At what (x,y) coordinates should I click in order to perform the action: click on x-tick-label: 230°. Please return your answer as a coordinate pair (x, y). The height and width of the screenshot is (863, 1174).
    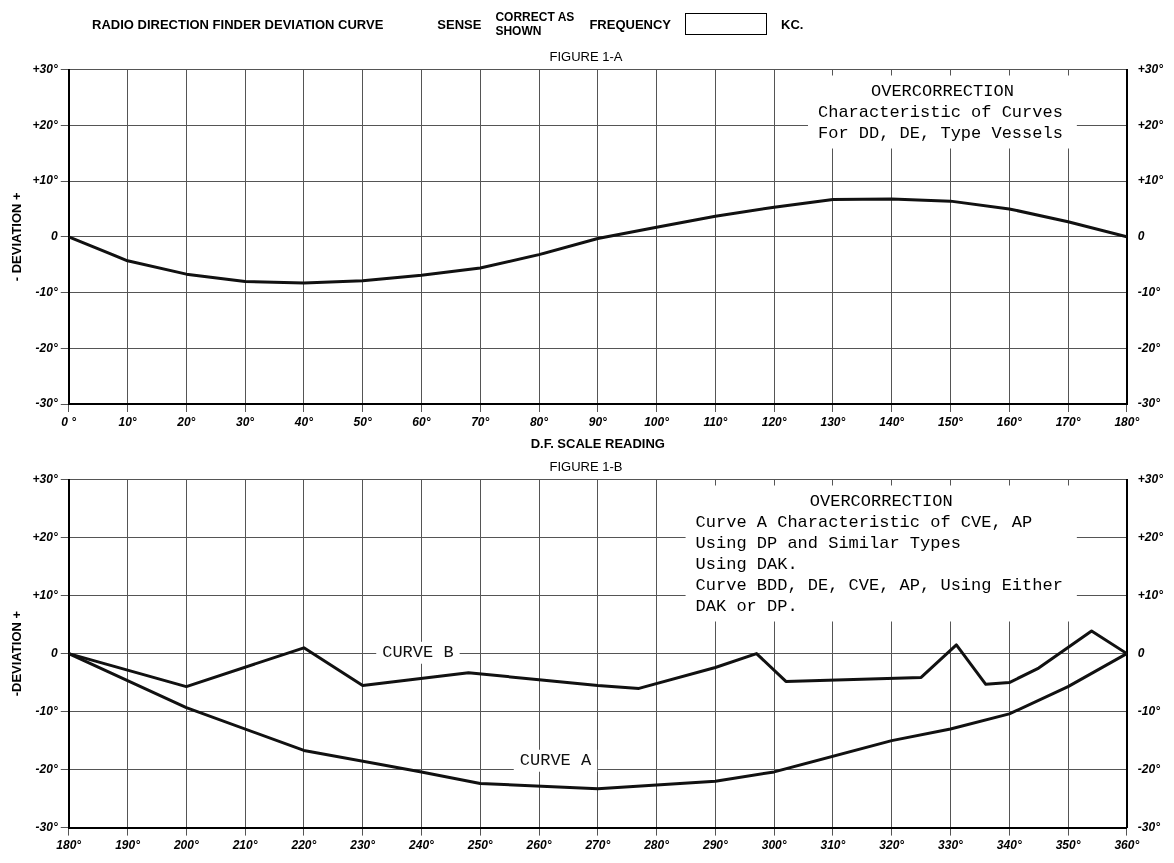
    Looking at the image, I should click on (362, 845).